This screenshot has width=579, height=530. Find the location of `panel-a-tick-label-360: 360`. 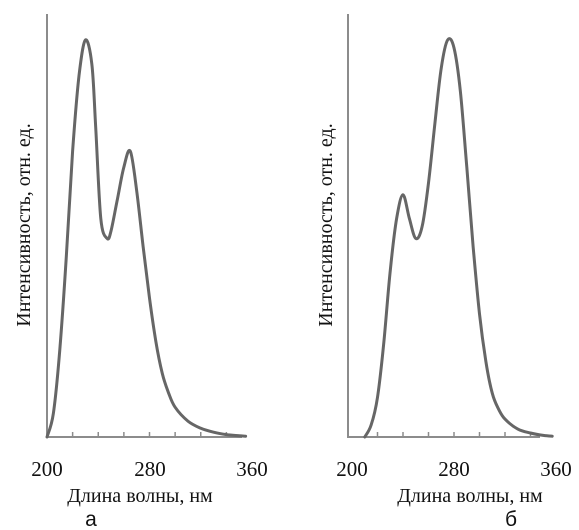

panel-a-tick-label-360: 360 is located at coordinates (252, 469).